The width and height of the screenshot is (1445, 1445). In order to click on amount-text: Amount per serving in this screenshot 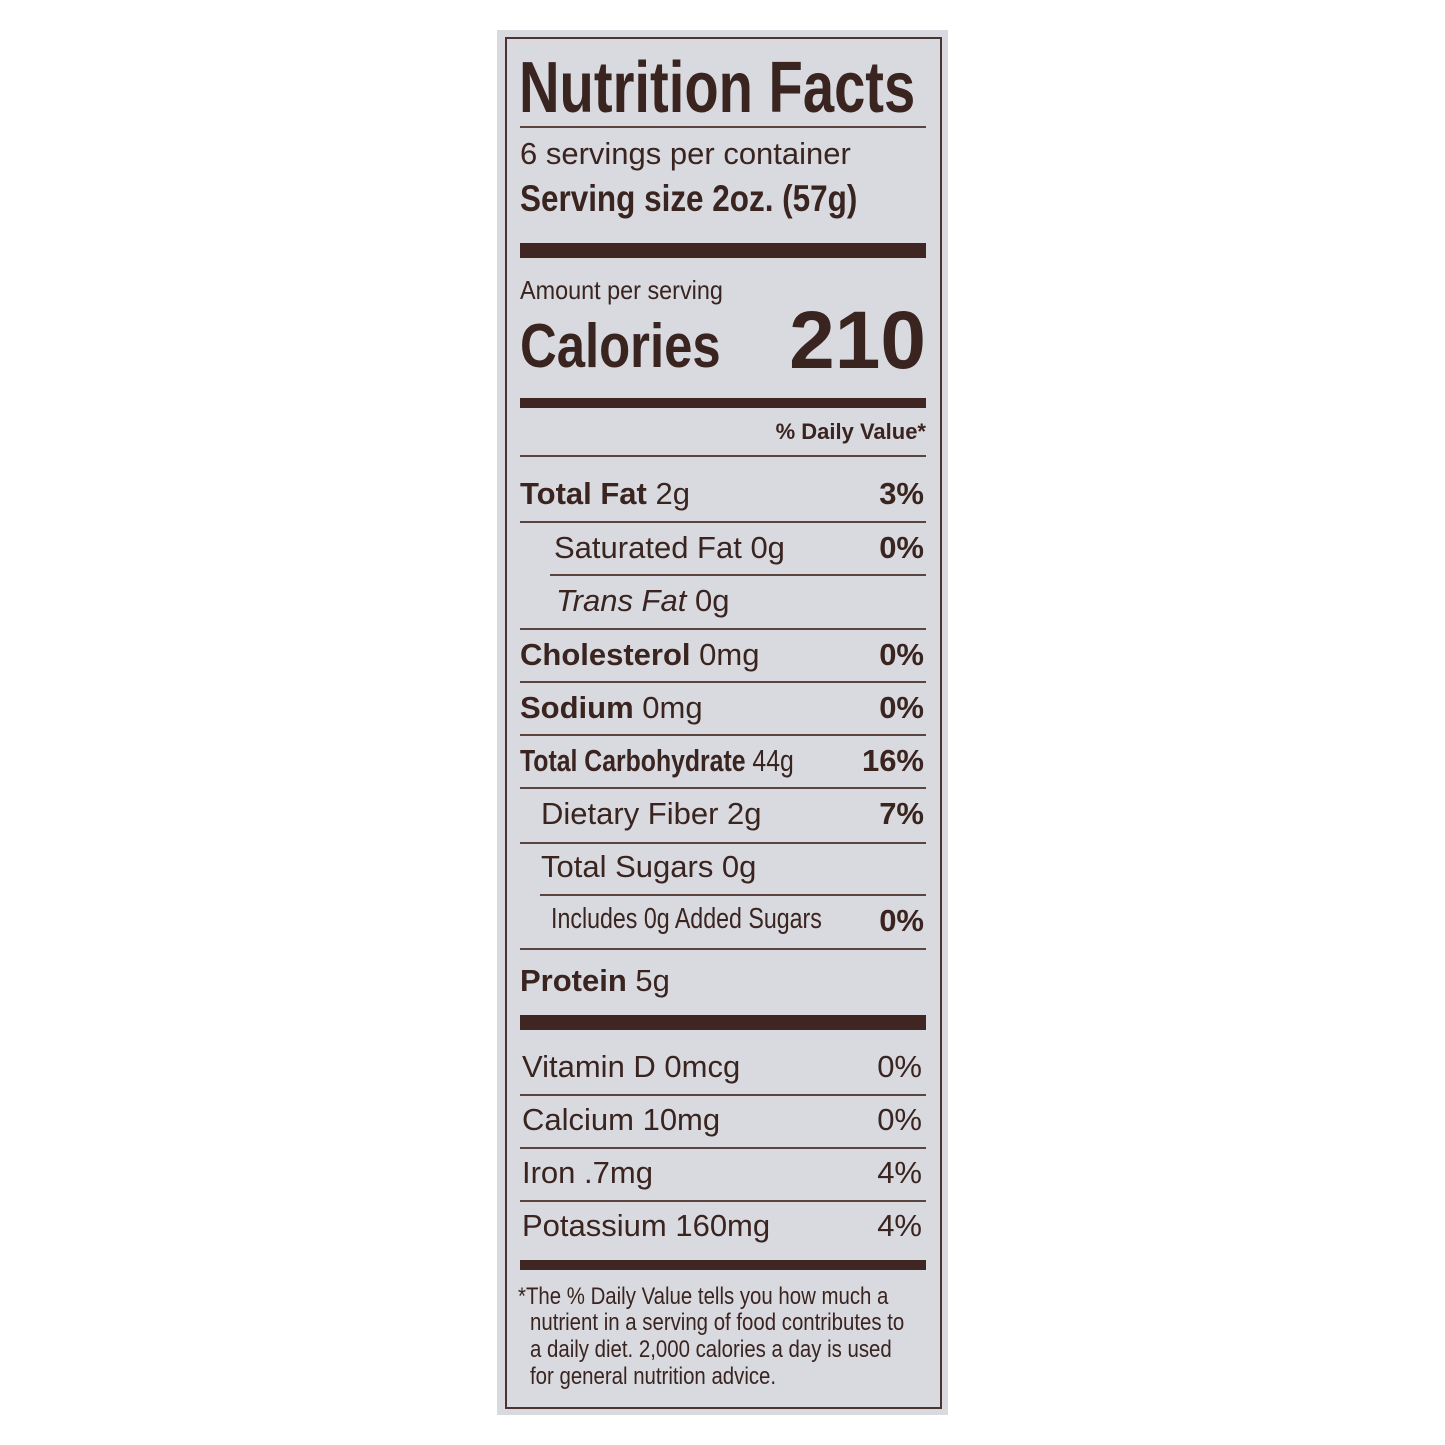, I will do `click(621, 290)`.